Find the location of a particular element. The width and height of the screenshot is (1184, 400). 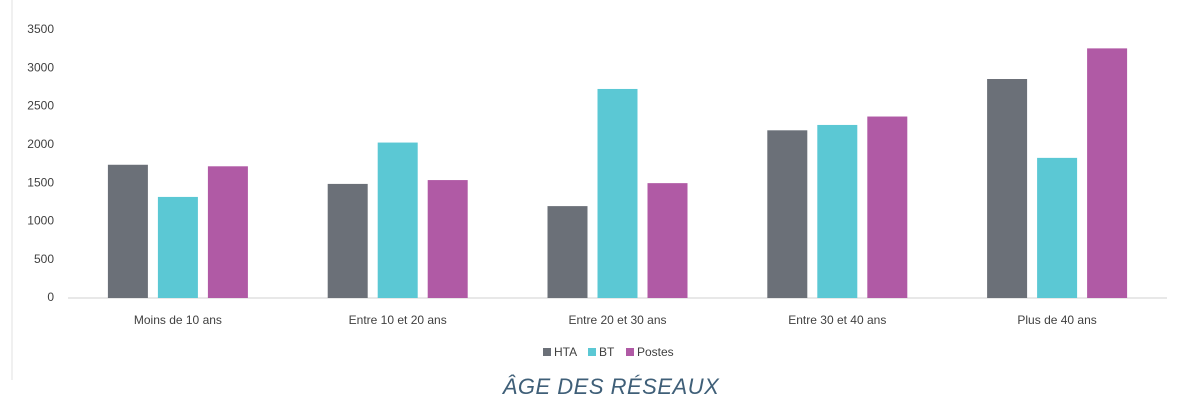

y-tick-label: 0 is located at coordinates (50, 297).